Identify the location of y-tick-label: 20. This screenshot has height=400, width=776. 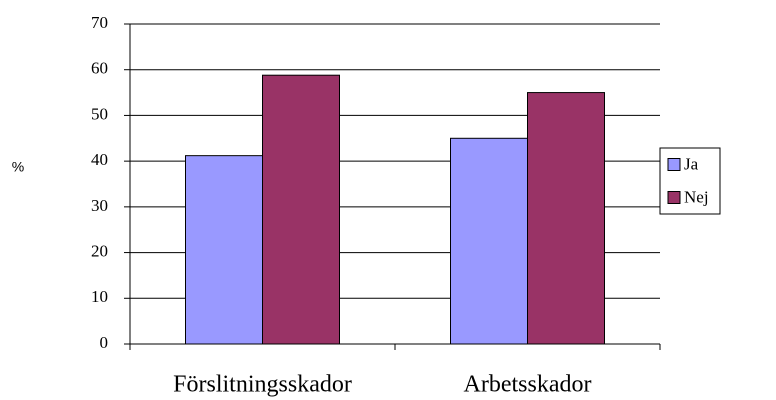
(99, 250).